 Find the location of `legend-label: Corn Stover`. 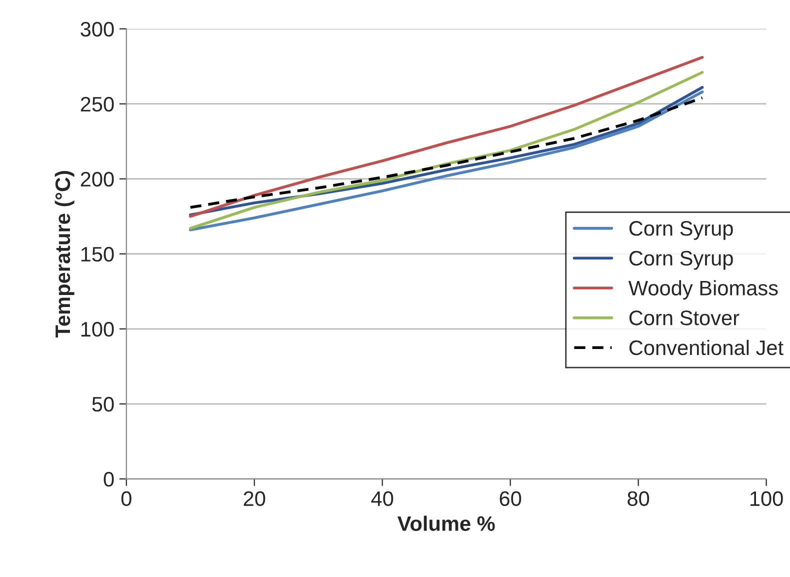

legend-label: Corn Stover is located at coordinates (684, 318).